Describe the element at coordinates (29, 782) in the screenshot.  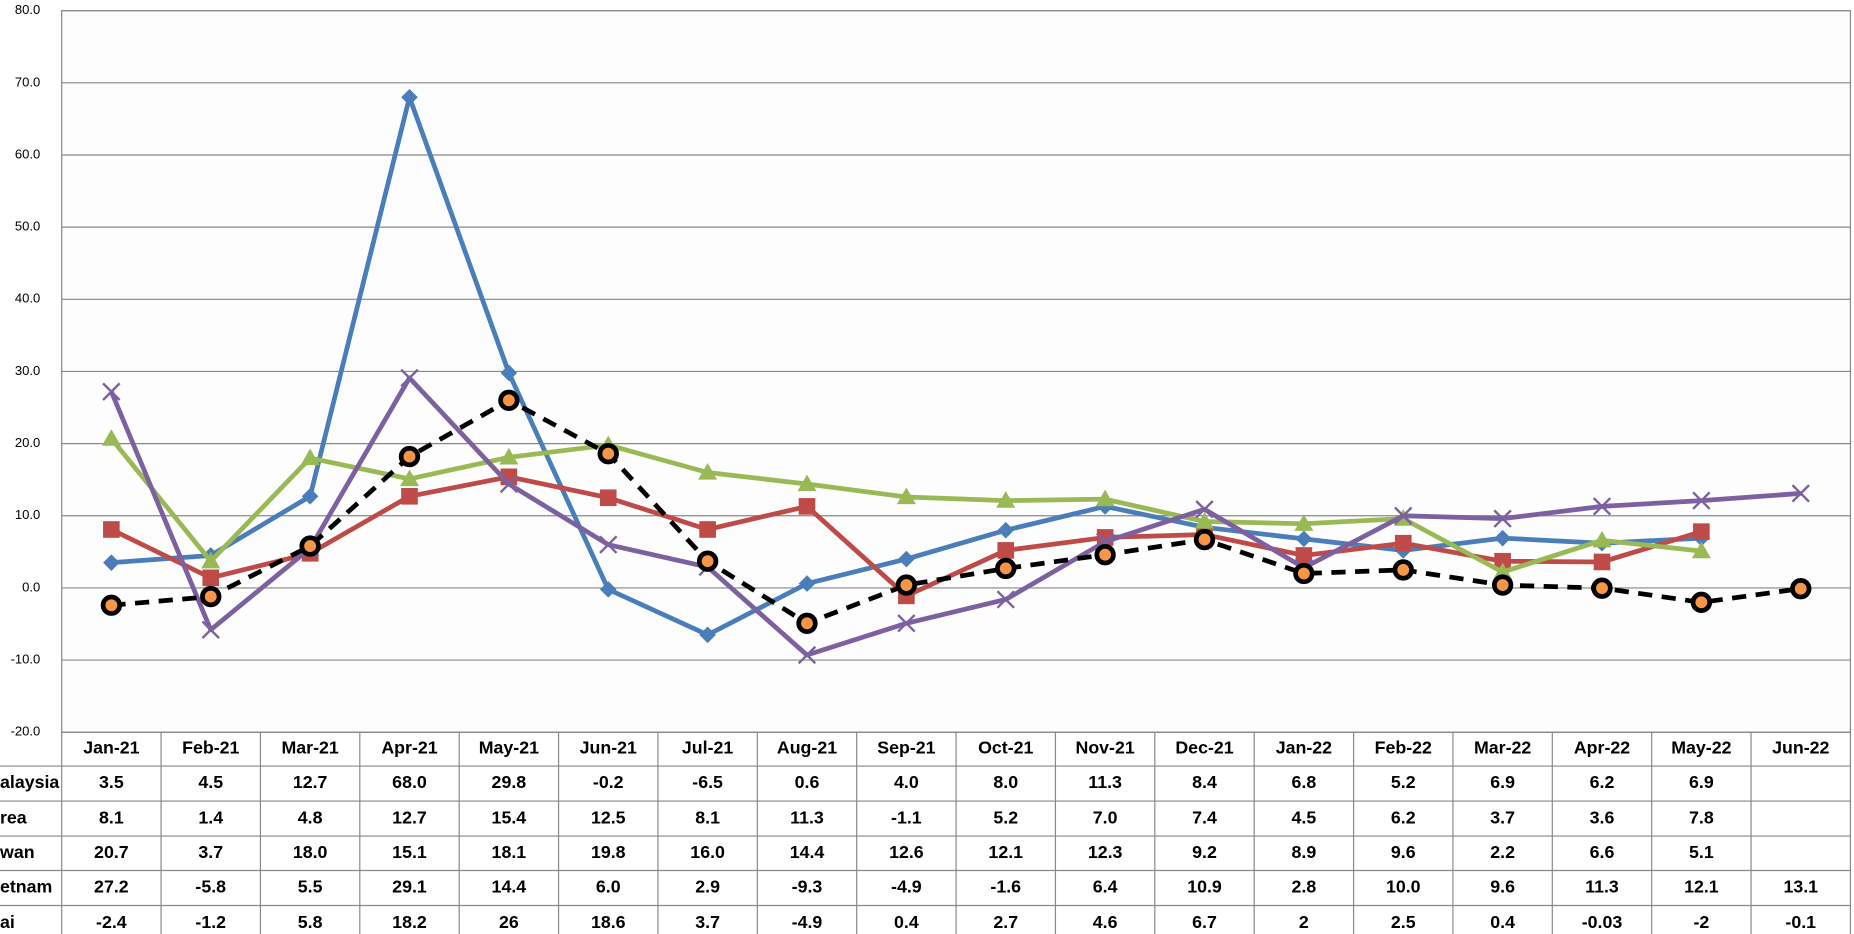
I see `row-label: alaysia` at that location.